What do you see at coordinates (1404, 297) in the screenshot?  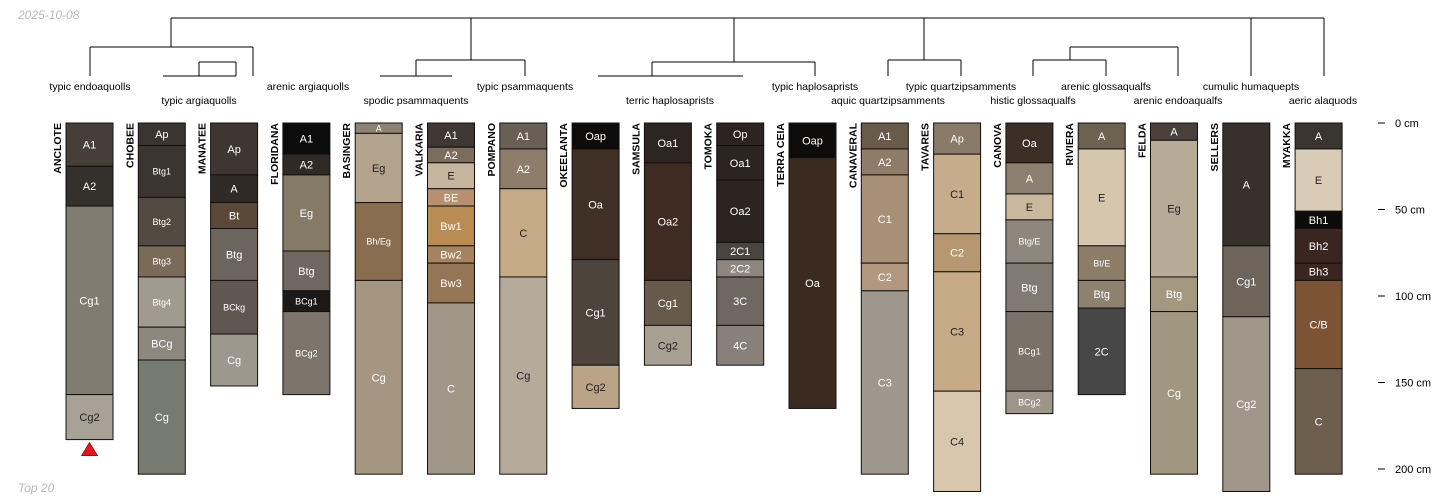 I see `depth-axis: 0 cm 50 cm 100 cm 150 cm 200 cm` at bounding box center [1404, 297].